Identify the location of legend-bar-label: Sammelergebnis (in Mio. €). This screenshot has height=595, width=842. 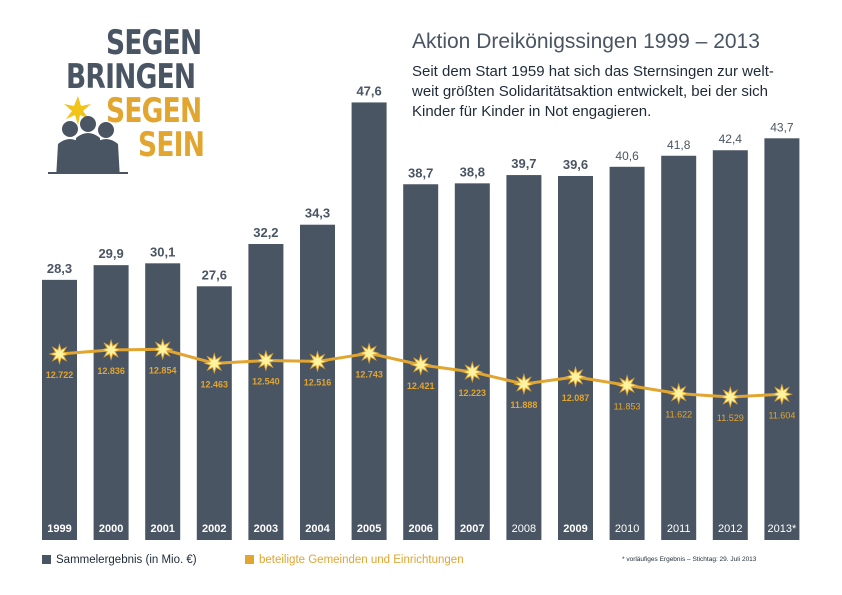
(126, 560).